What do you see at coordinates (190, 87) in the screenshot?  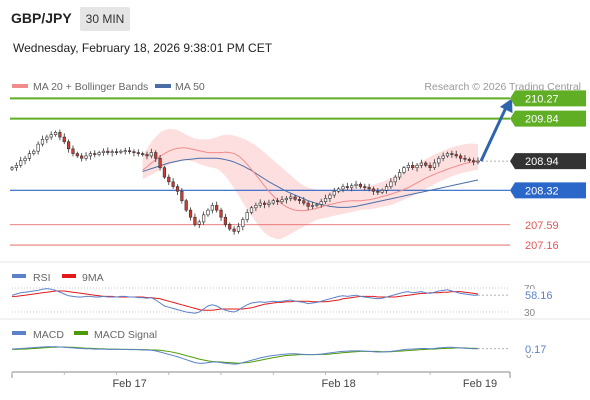 I see `legend-label-ma50: MA 50` at bounding box center [190, 87].